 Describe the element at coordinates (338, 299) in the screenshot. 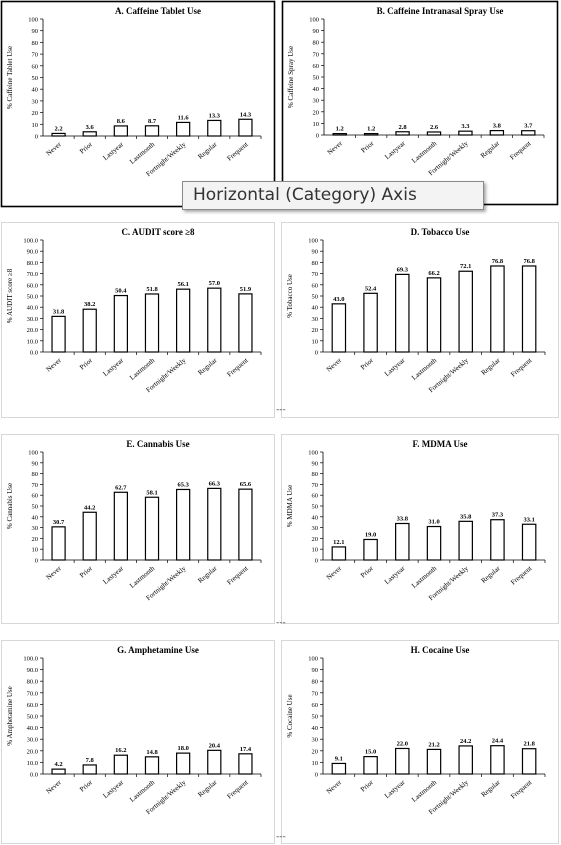

I see `bar-value-label: 43.0` at that location.